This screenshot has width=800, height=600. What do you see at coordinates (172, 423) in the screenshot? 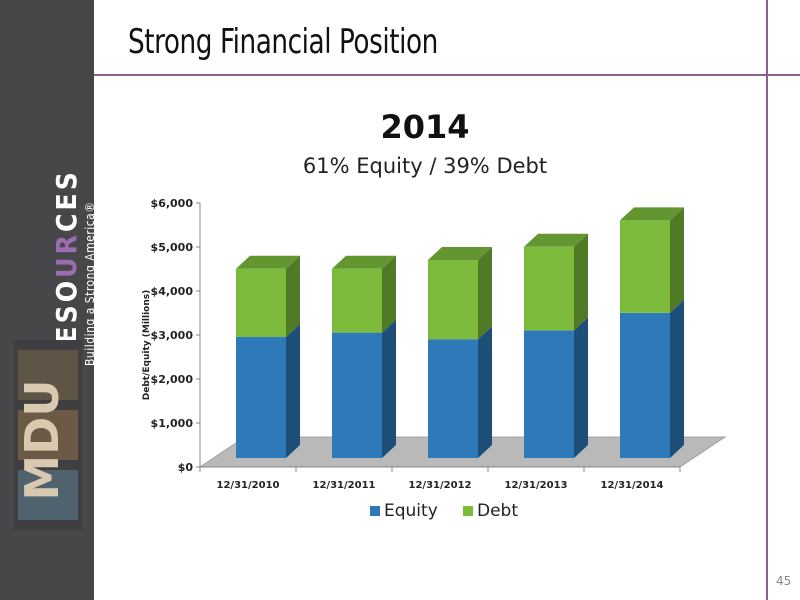
I see `y-tick-label: $1,000` at bounding box center [172, 423].